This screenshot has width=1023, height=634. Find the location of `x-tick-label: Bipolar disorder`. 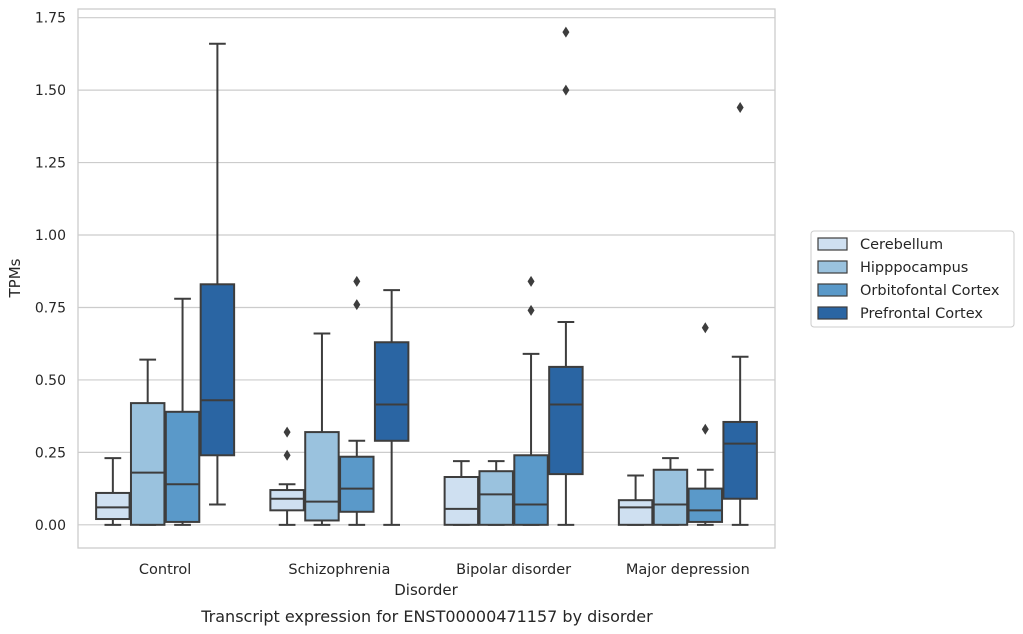

x-tick-label: Bipolar disorder is located at coordinates (513, 570).